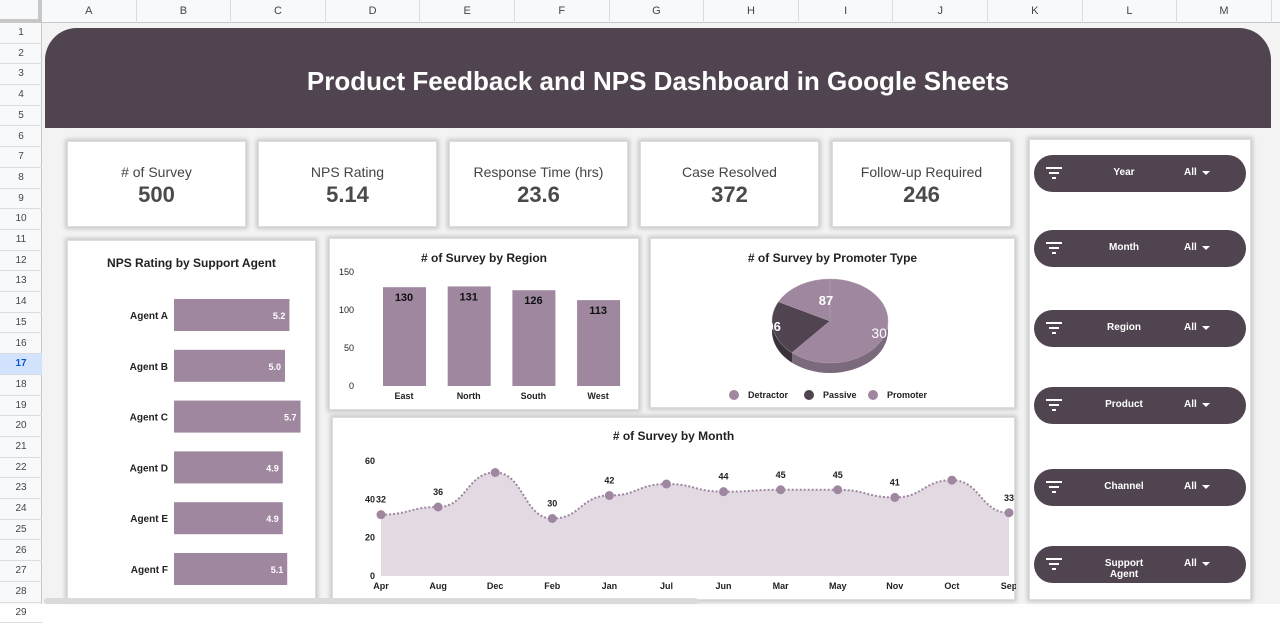 Image resolution: width=1280 pixels, height=623 pixels. Describe the element at coordinates (751, 11) in the screenshot. I see `column-header-H: H` at that location.